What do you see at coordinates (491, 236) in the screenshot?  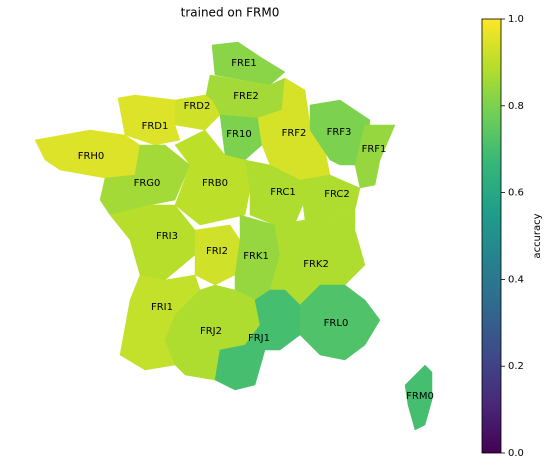 I see `colorbar` at bounding box center [491, 236].